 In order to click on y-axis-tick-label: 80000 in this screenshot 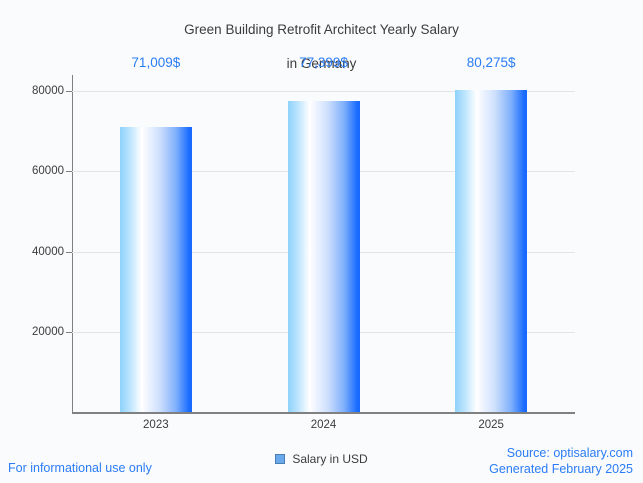, I will do `click(48, 91)`.